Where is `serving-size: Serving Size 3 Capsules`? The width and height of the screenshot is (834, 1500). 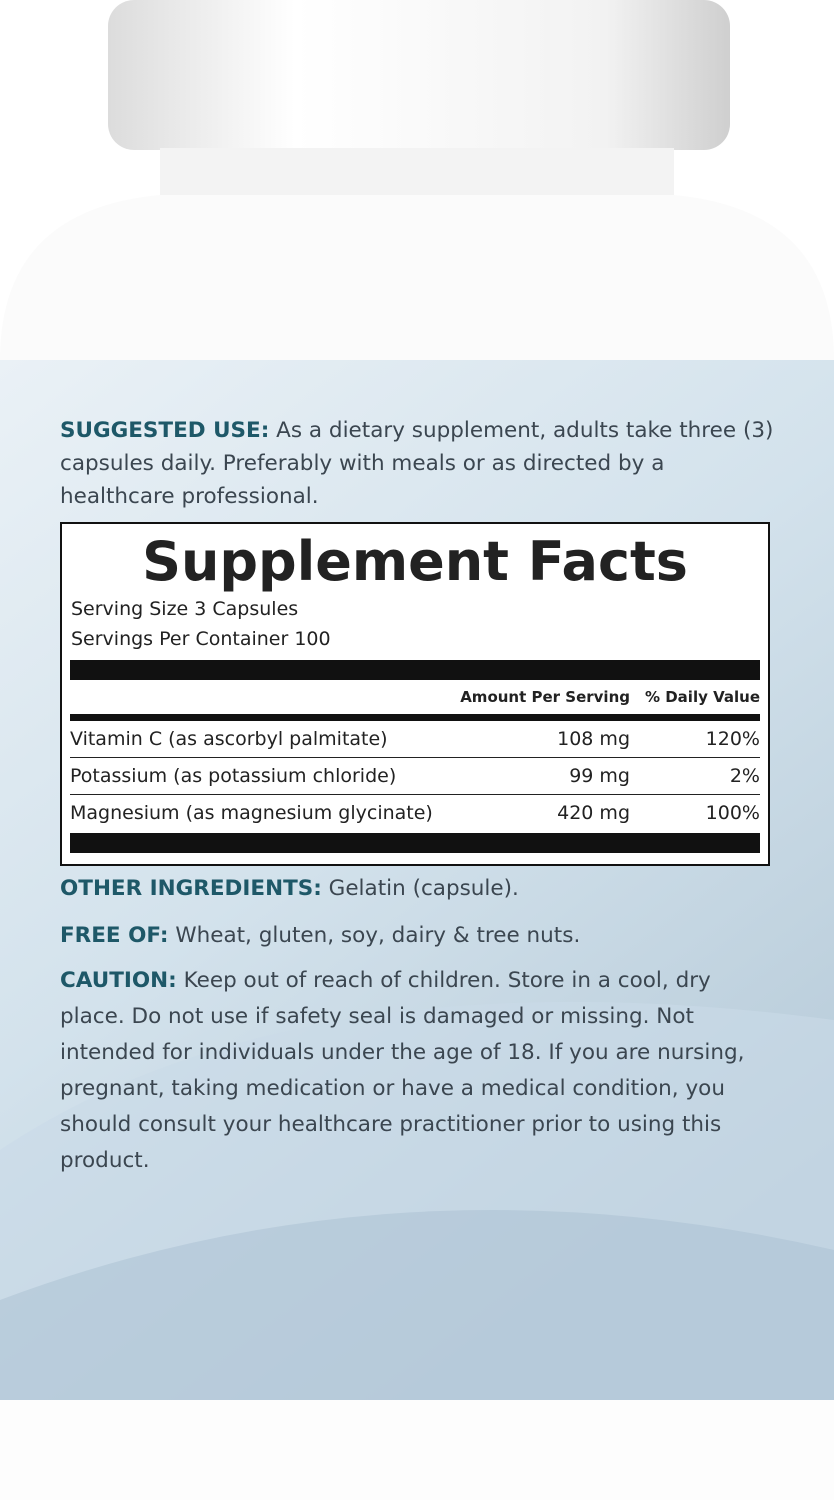
serving-size: Serving Size 3 Capsules is located at coordinates (185, 609).